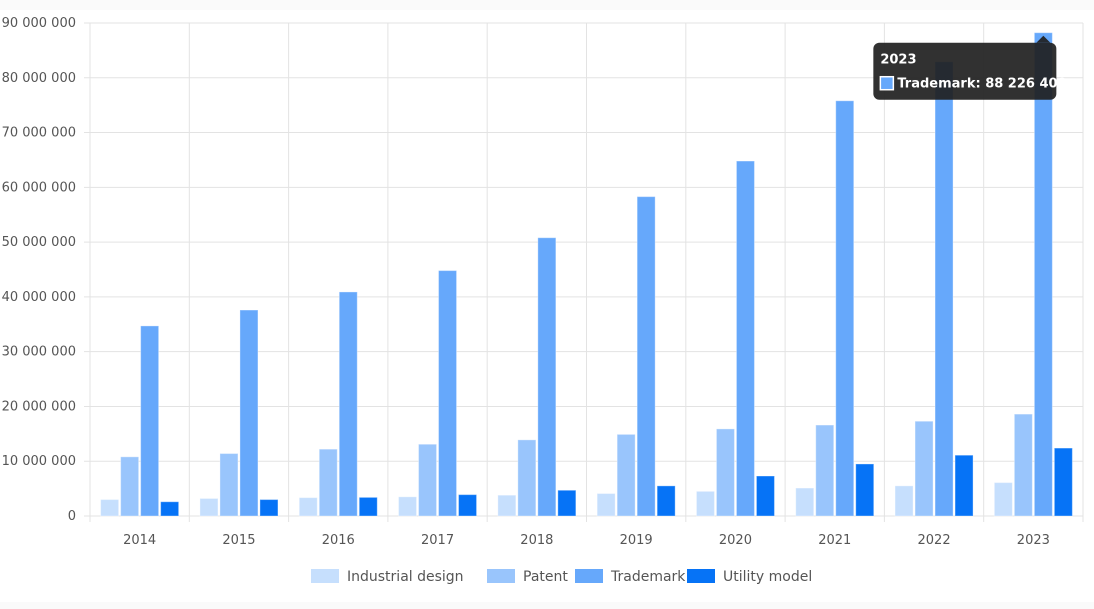 This screenshot has width=1094, height=609. Describe the element at coordinates (725, 472) in the screenshot. I see `bar-patent-2020` at that location.